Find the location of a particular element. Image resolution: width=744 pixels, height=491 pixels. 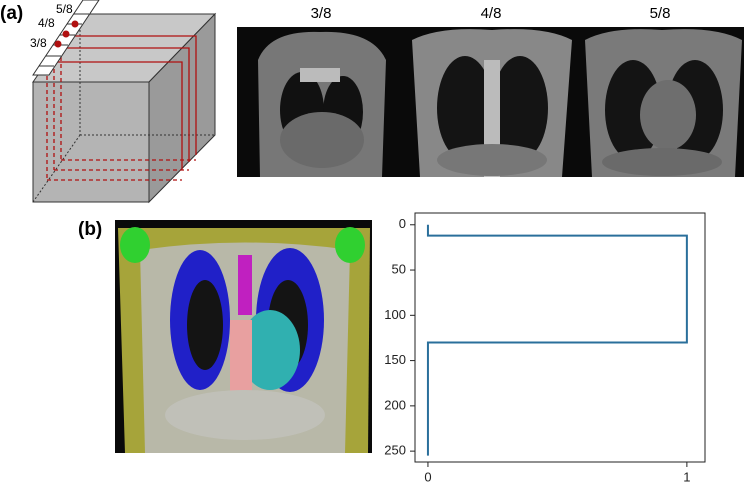

cube-label: 3/8 is located at coordinates (38, 43).